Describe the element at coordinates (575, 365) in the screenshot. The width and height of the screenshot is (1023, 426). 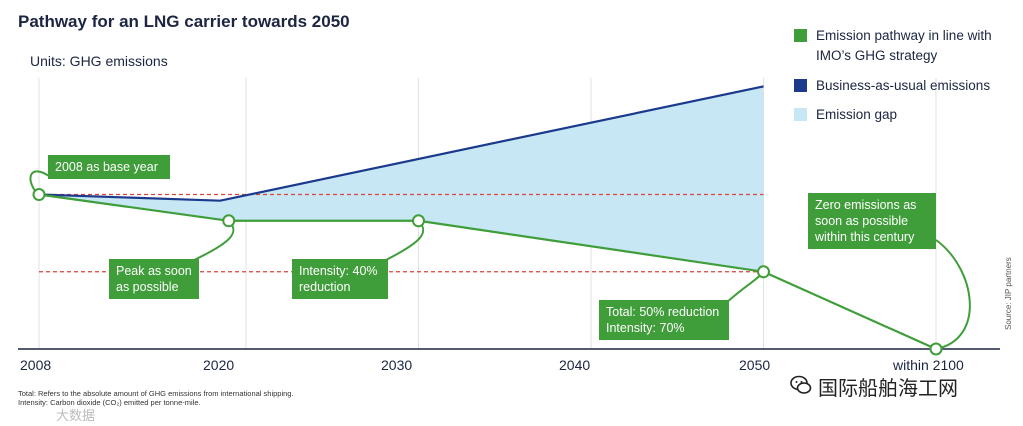
I see `x-tick-label: 2040` at that location.